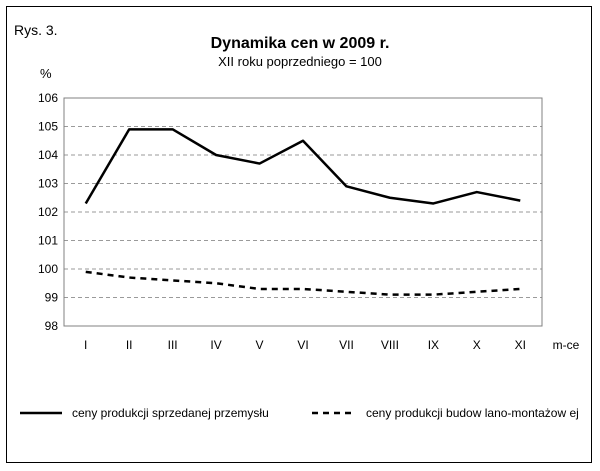  I want to click on x-tick-label: I, so click(85, 345).